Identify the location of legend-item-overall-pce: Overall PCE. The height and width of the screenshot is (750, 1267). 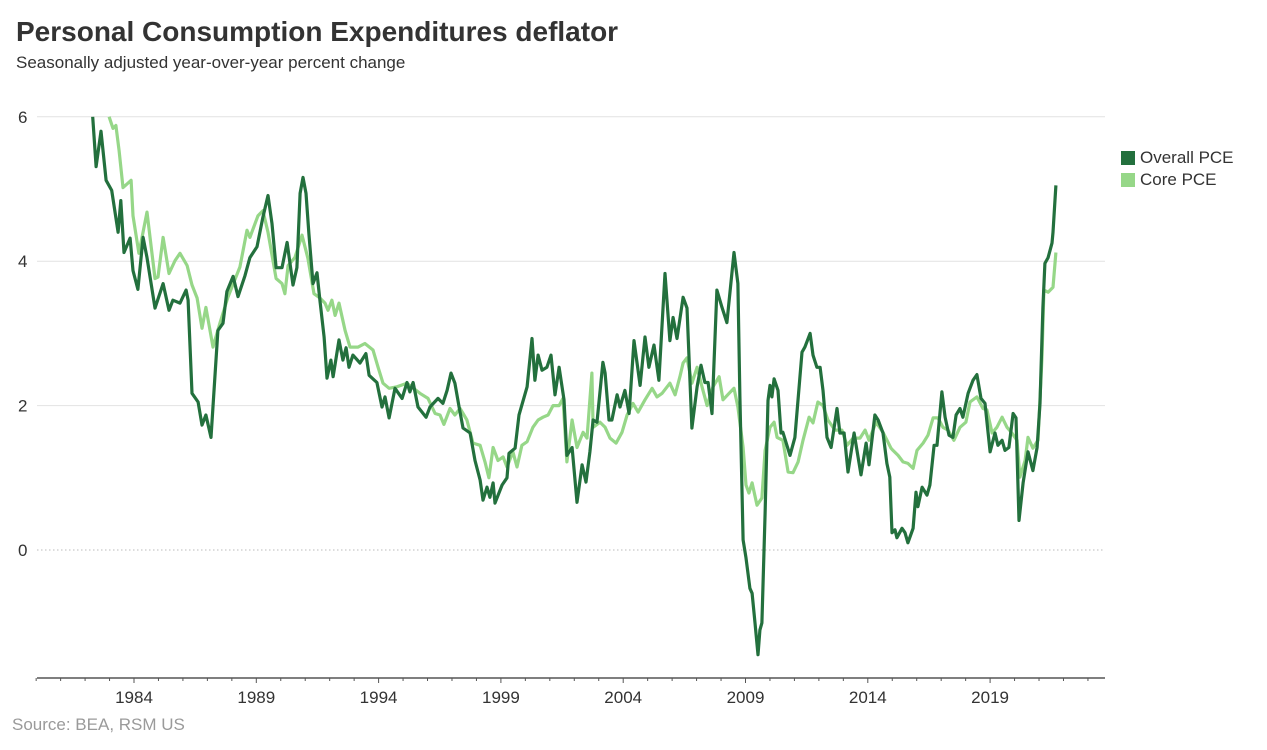
(1177, 158).